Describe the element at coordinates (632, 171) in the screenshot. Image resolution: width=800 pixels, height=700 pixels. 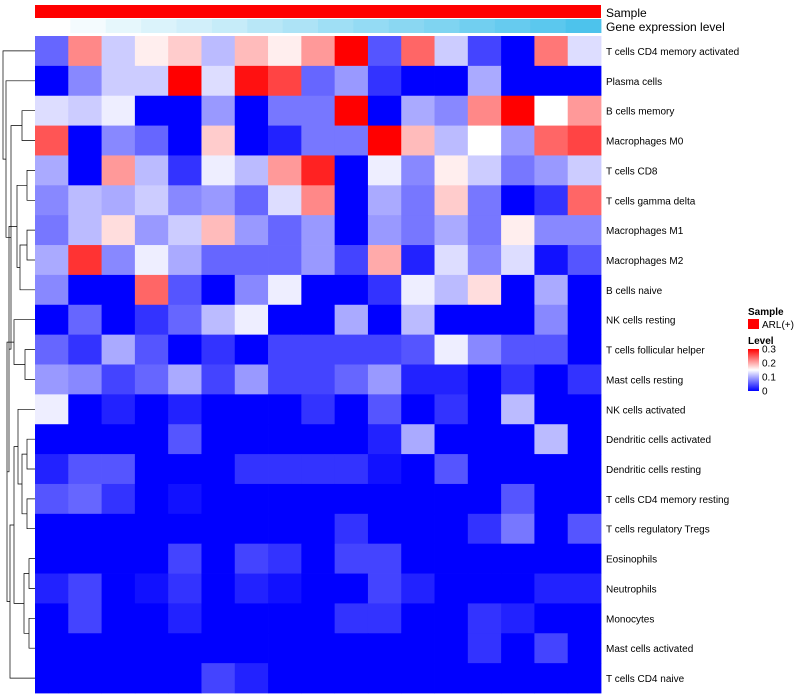
I see `row-label: T cells CD8` at that location.